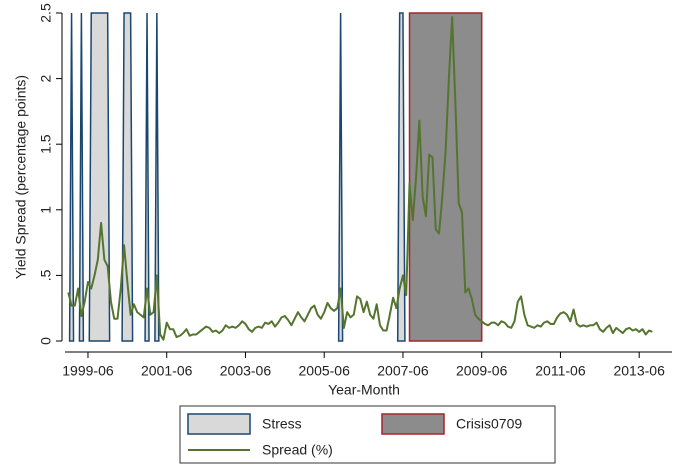  Describe the element at coordinates (46, 144) in the screenshot. I see `y-tick-label: 1.5` at that location.